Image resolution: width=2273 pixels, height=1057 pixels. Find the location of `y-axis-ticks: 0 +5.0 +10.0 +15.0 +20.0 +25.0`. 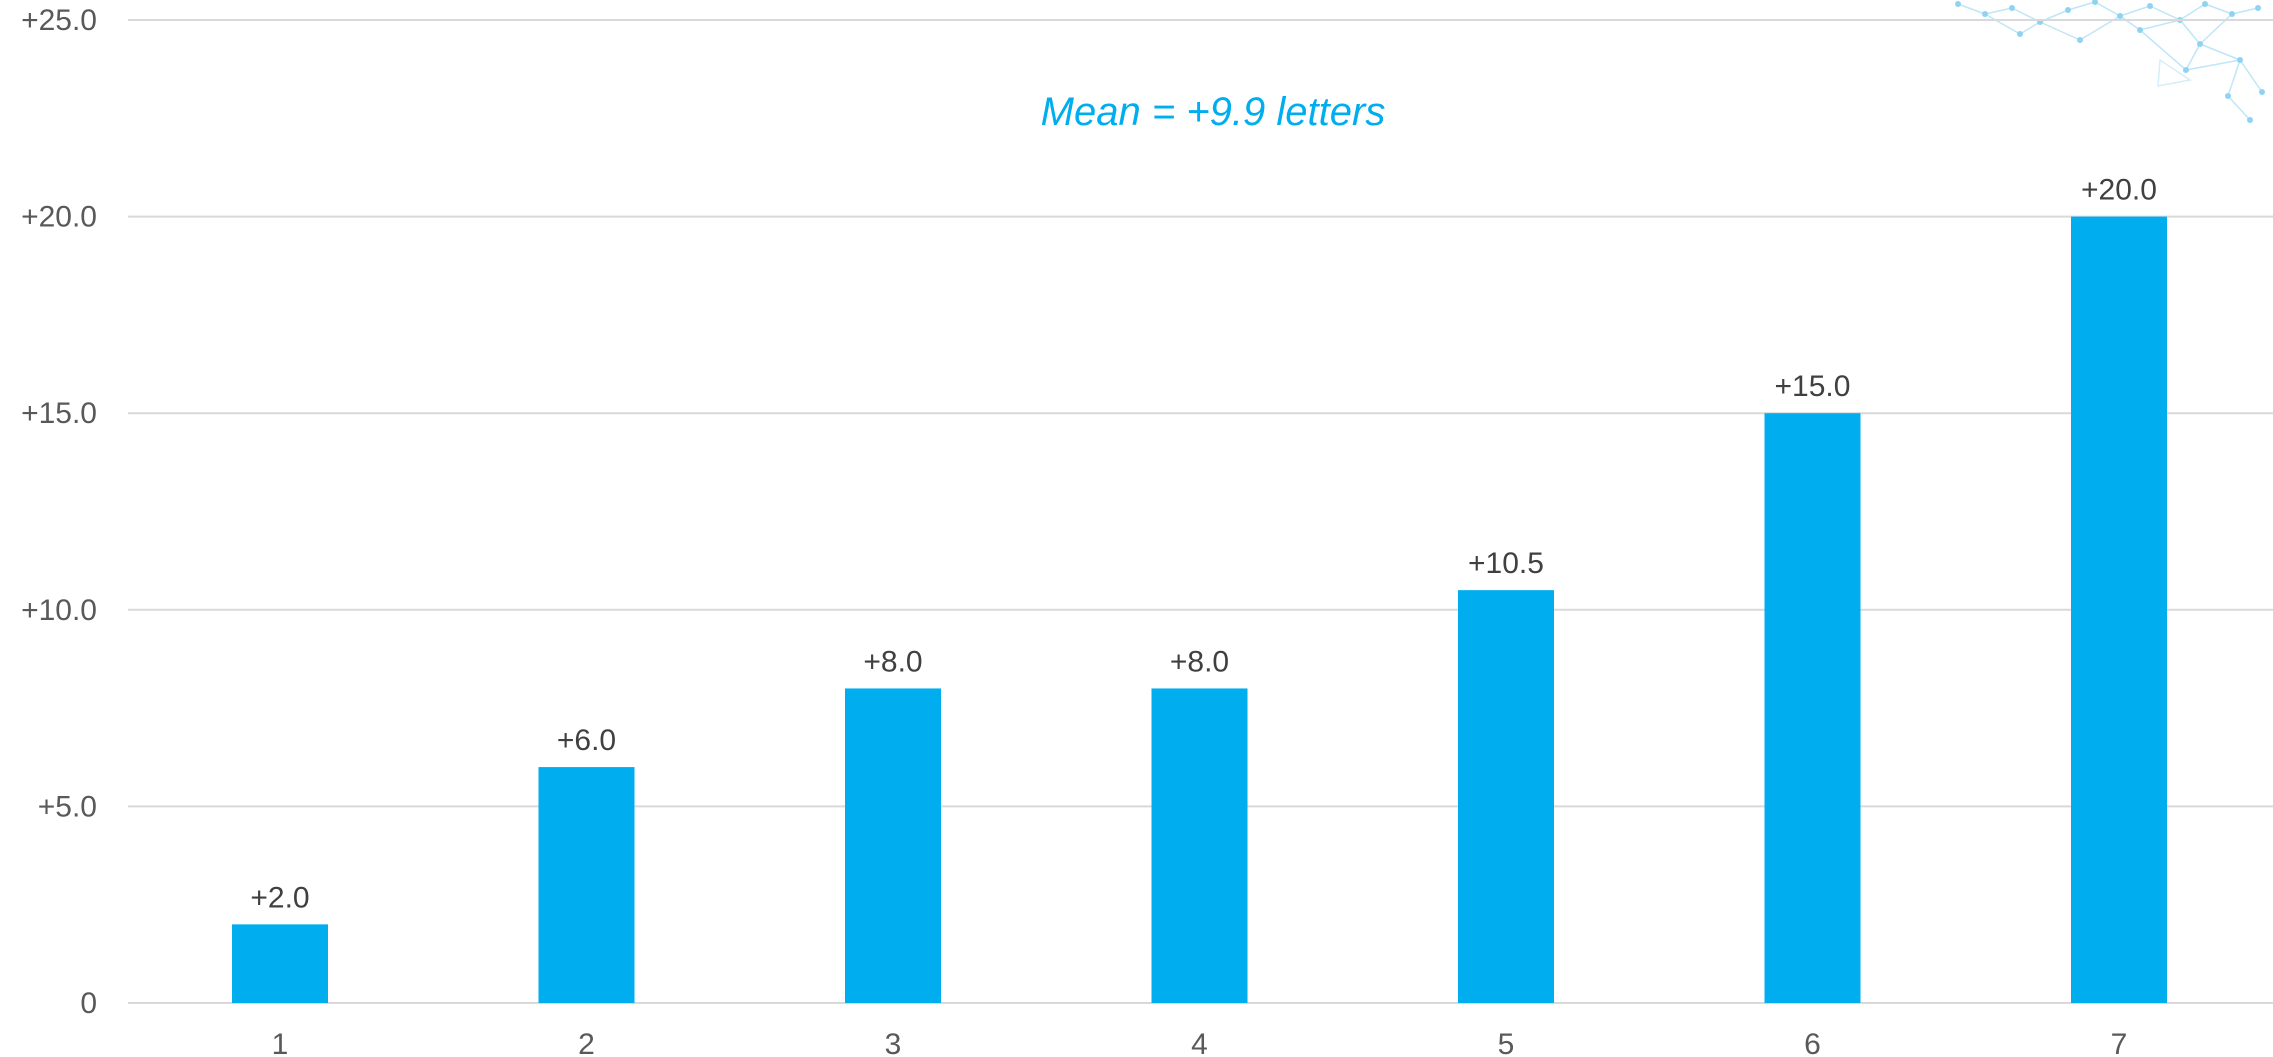

y-axis-ticks: 0 +5.0 +10.0 +15.0 +20.0 +25.0 is located at coordinates (59, 512).